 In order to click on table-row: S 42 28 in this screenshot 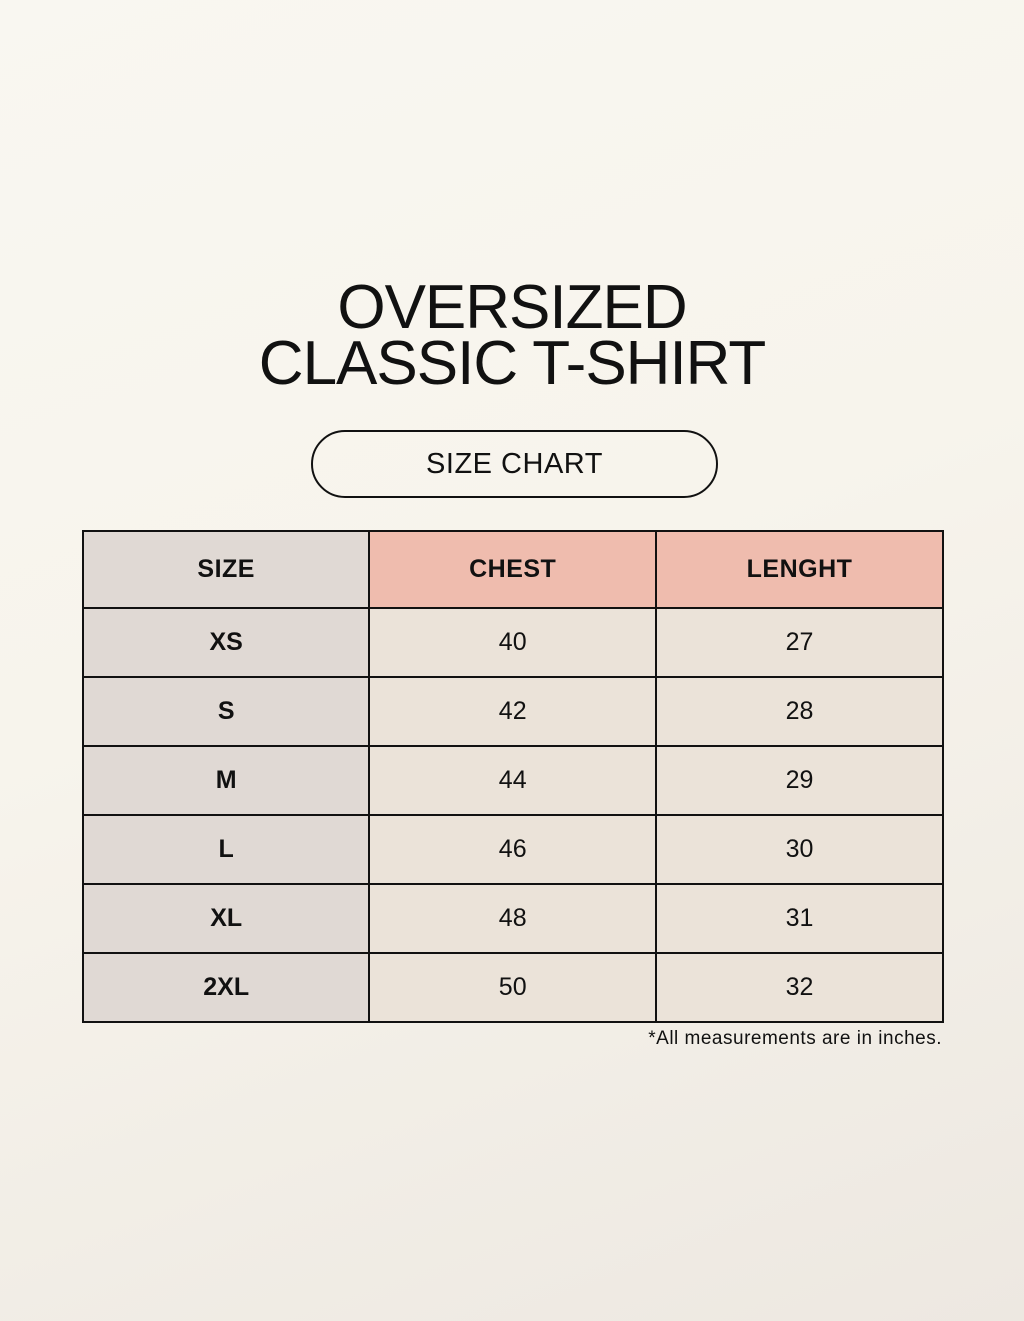, I will do `click(512, 711)`.